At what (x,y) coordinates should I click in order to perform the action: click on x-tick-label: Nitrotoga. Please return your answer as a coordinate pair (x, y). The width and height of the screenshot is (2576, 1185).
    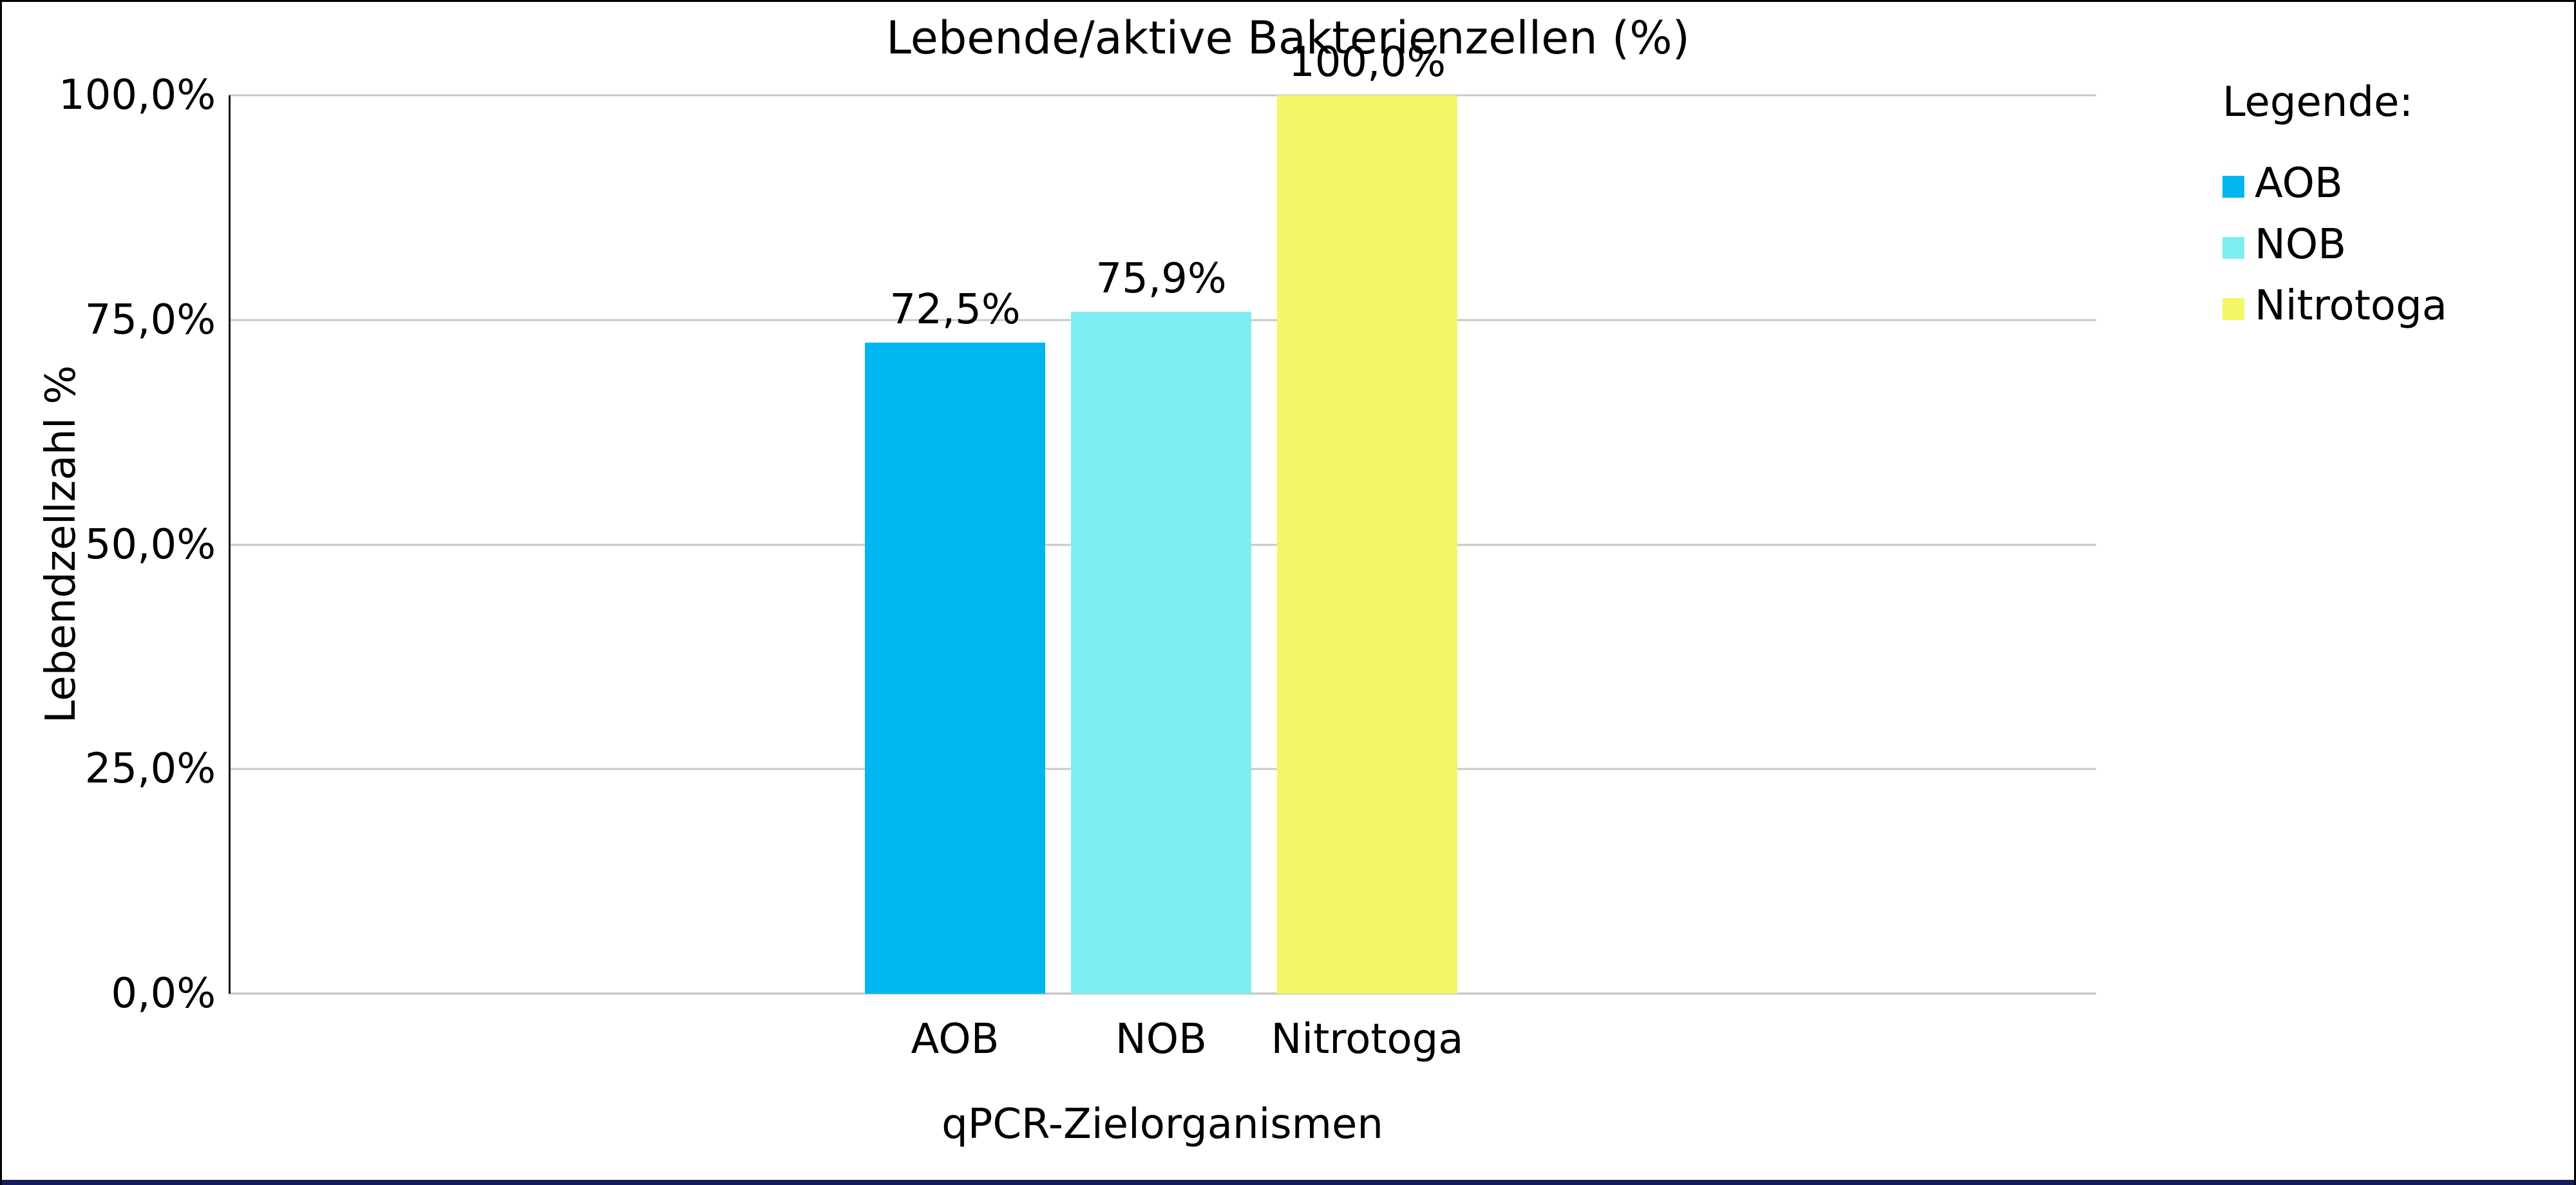
    Looking at the image, I should click on (1368, 1039).